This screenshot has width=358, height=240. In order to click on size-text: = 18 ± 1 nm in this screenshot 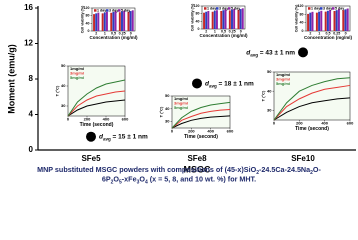, I will do `click(235, 83)`.